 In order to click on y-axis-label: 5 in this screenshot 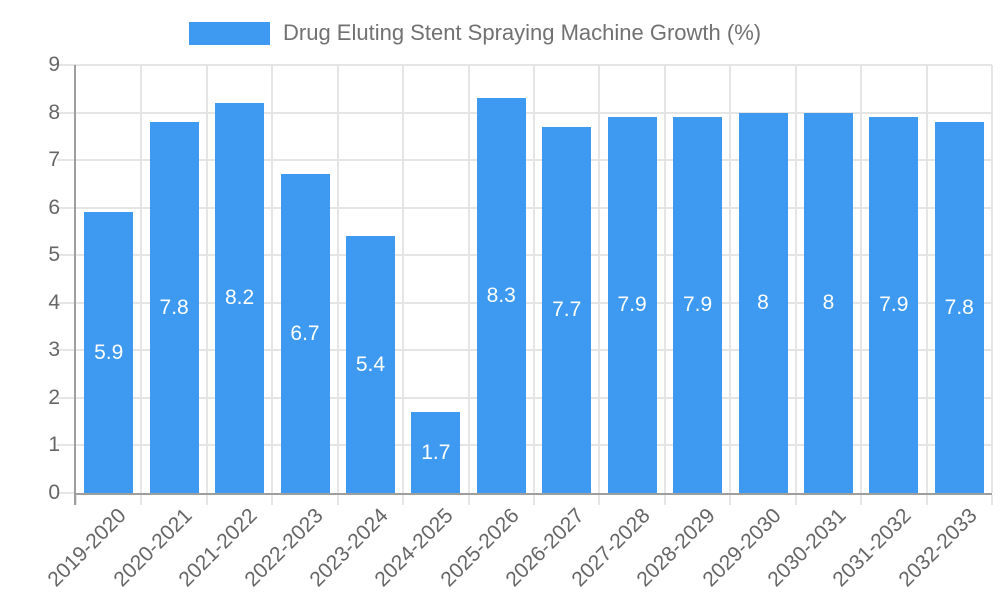, I will do `click(54, 255)`.